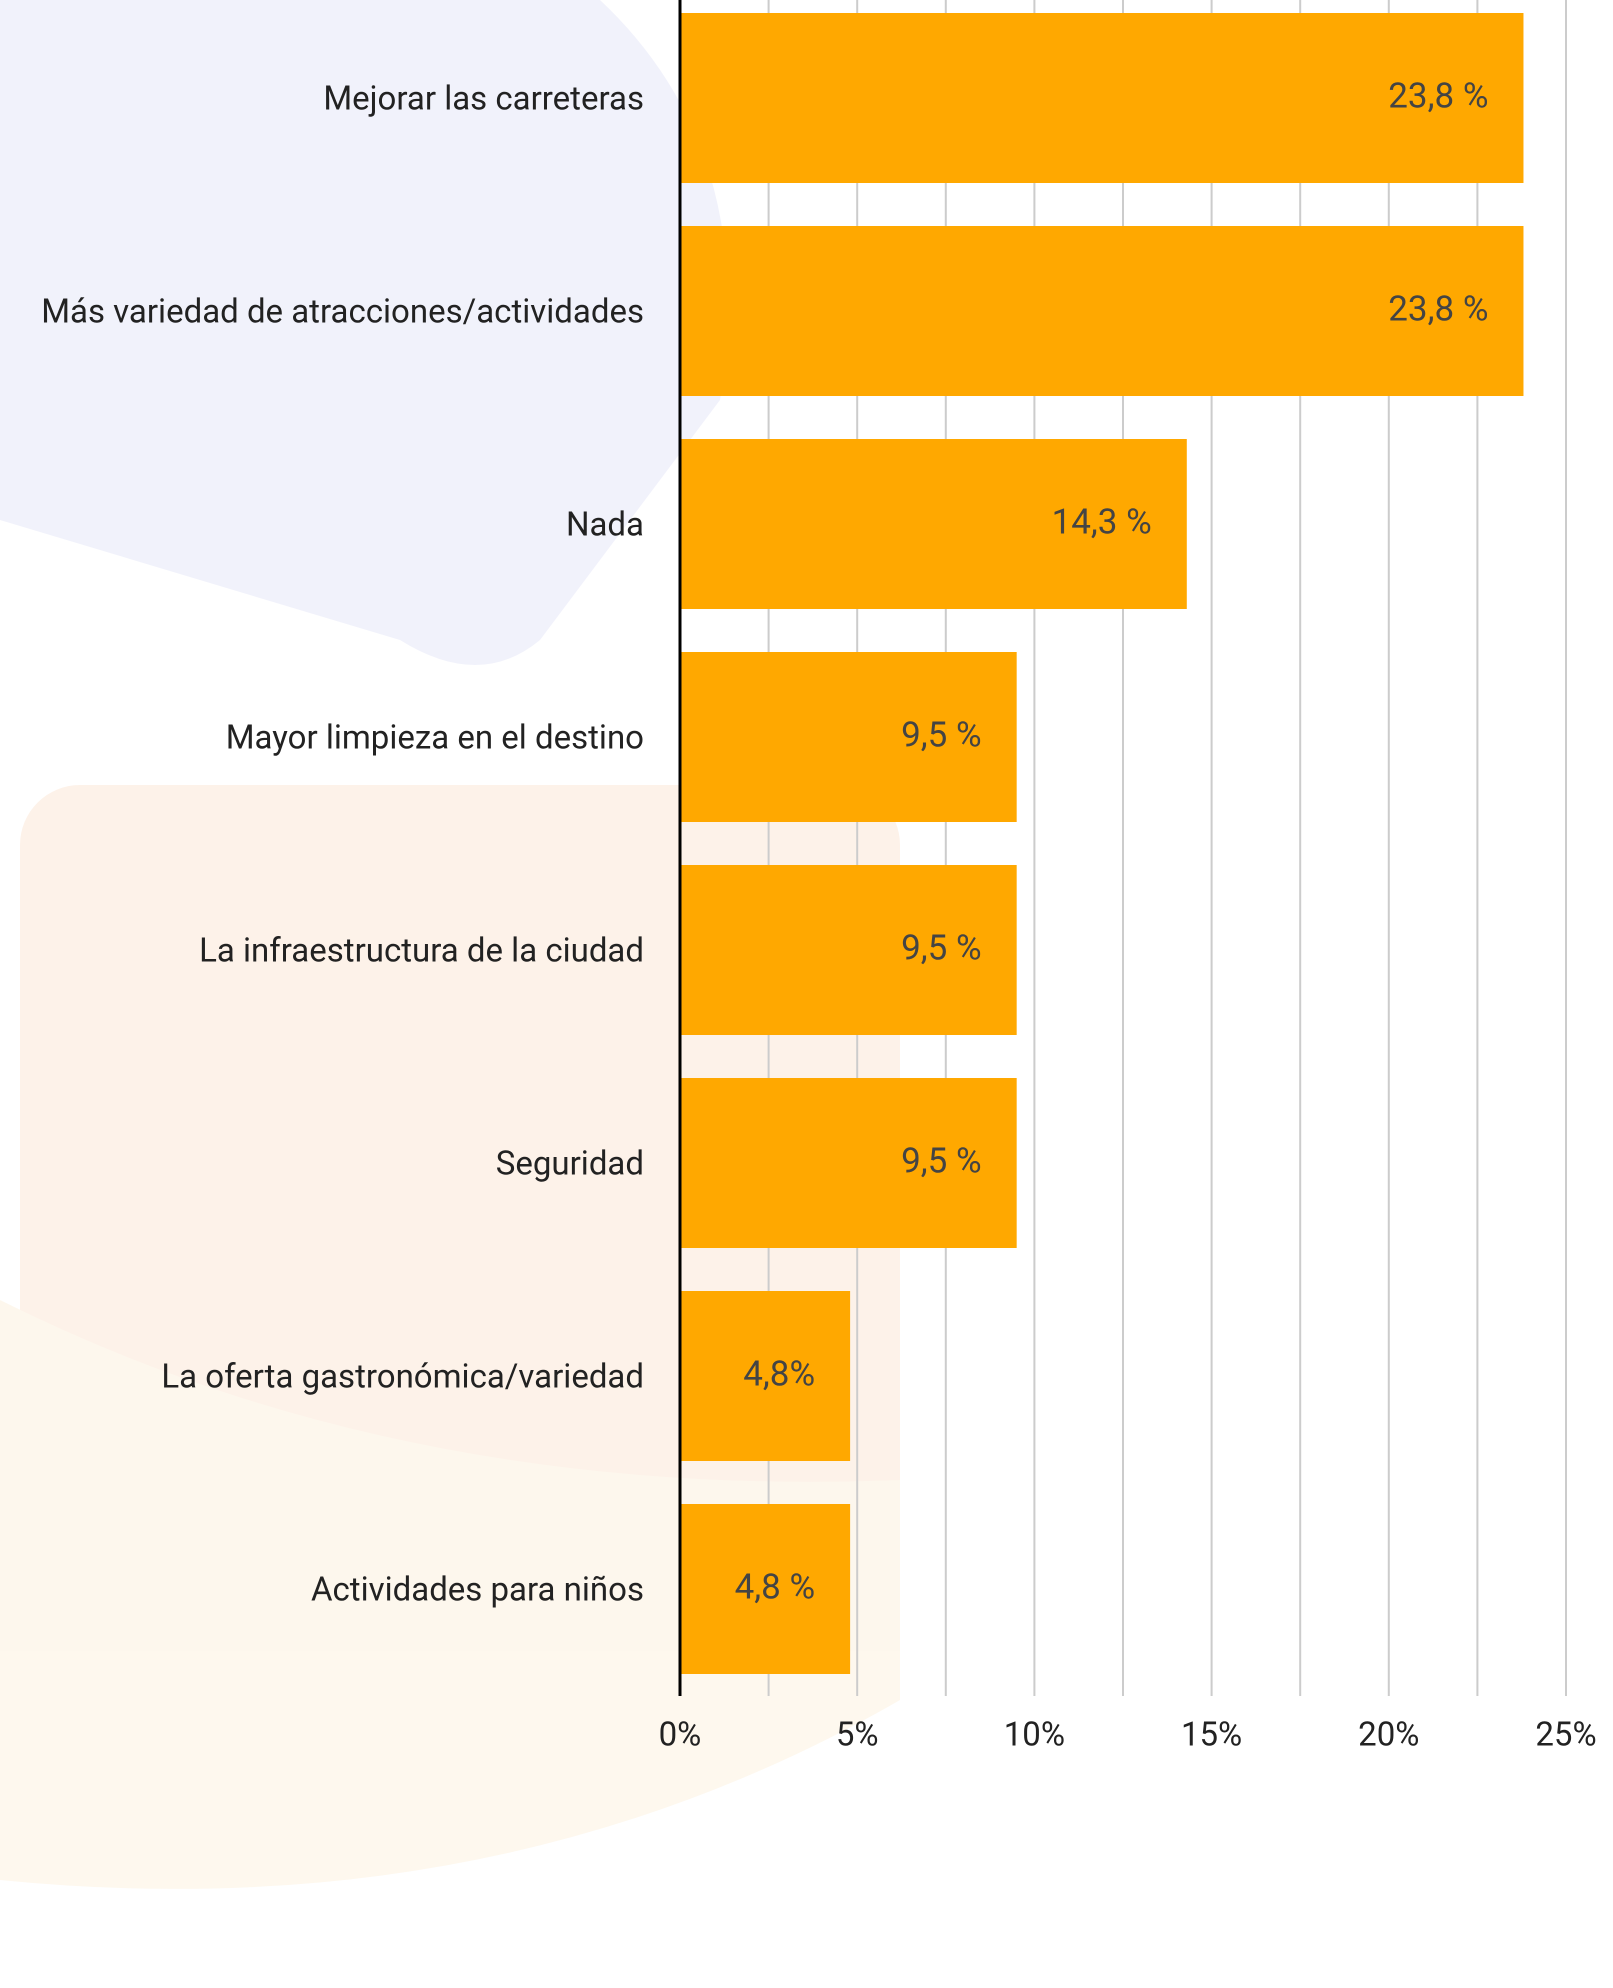 The width and height of the screenshot is (1613, 1988). I want to click on category-label: Mejorar las carreteras, so click(483, 99).